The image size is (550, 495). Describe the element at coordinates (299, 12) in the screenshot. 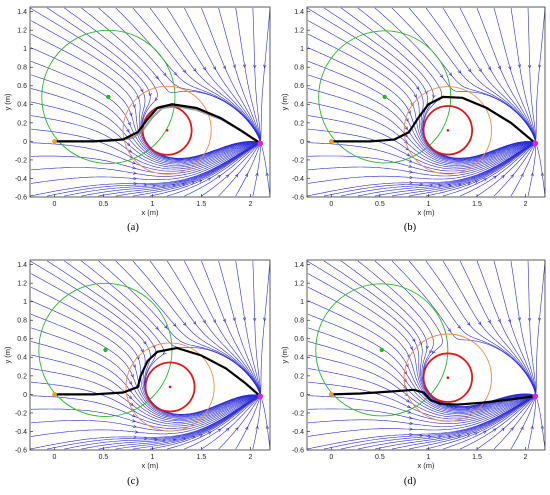

I see `y-tick-label: 1.4` at that location.